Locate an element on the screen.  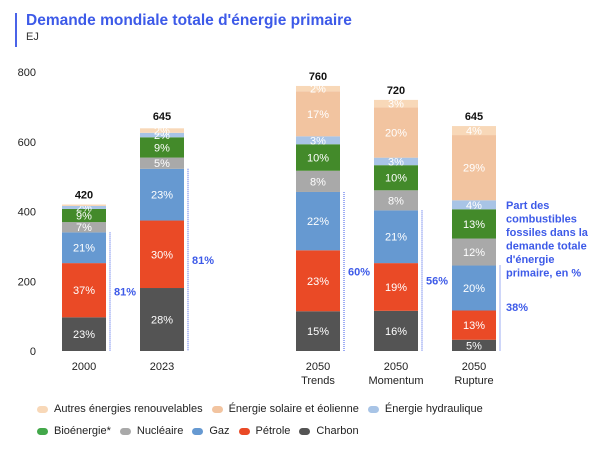
fossil-share-value: 81% is located at coordinates (125, 293).